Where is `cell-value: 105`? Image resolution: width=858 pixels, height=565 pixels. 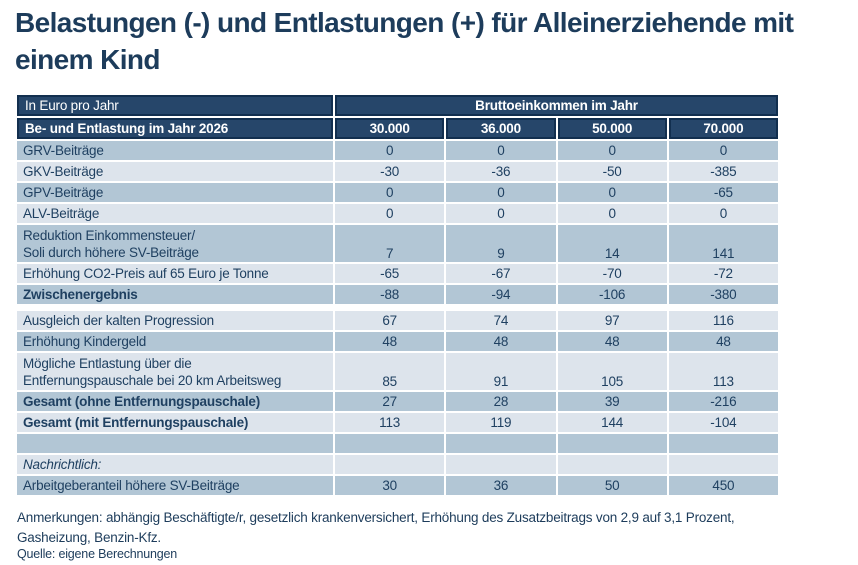
cell-value: 105 is located at coordinates (612, 371).